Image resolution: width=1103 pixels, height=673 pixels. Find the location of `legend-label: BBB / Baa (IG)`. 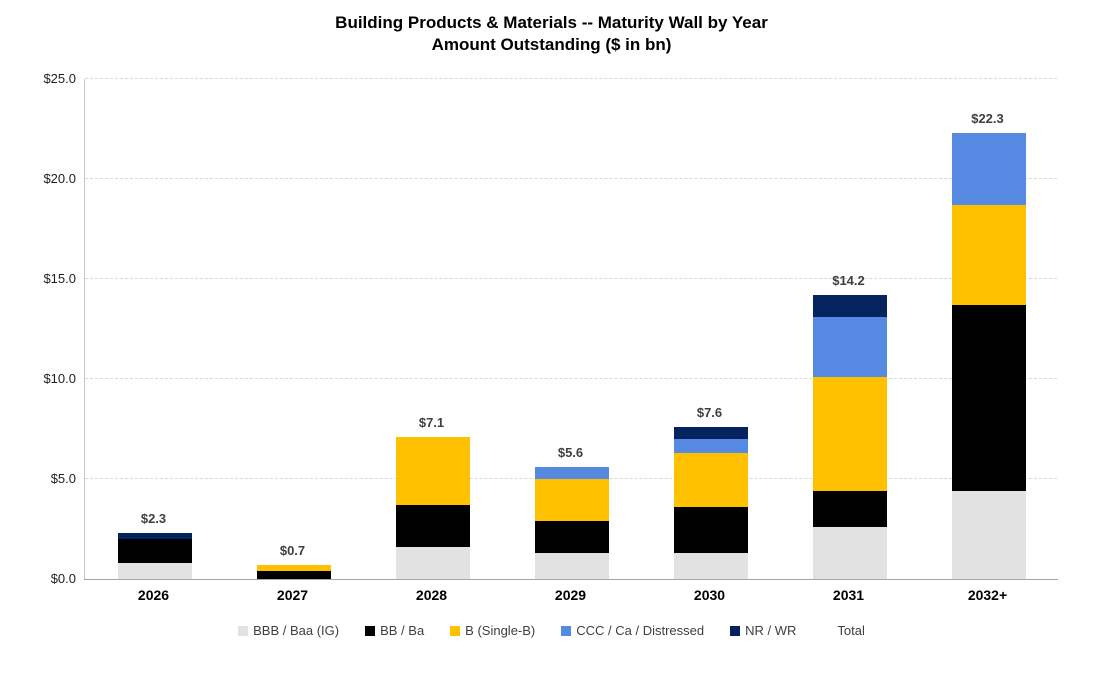

legend-label: BBB / Baa (IG) is located at coordinates (296, 630).